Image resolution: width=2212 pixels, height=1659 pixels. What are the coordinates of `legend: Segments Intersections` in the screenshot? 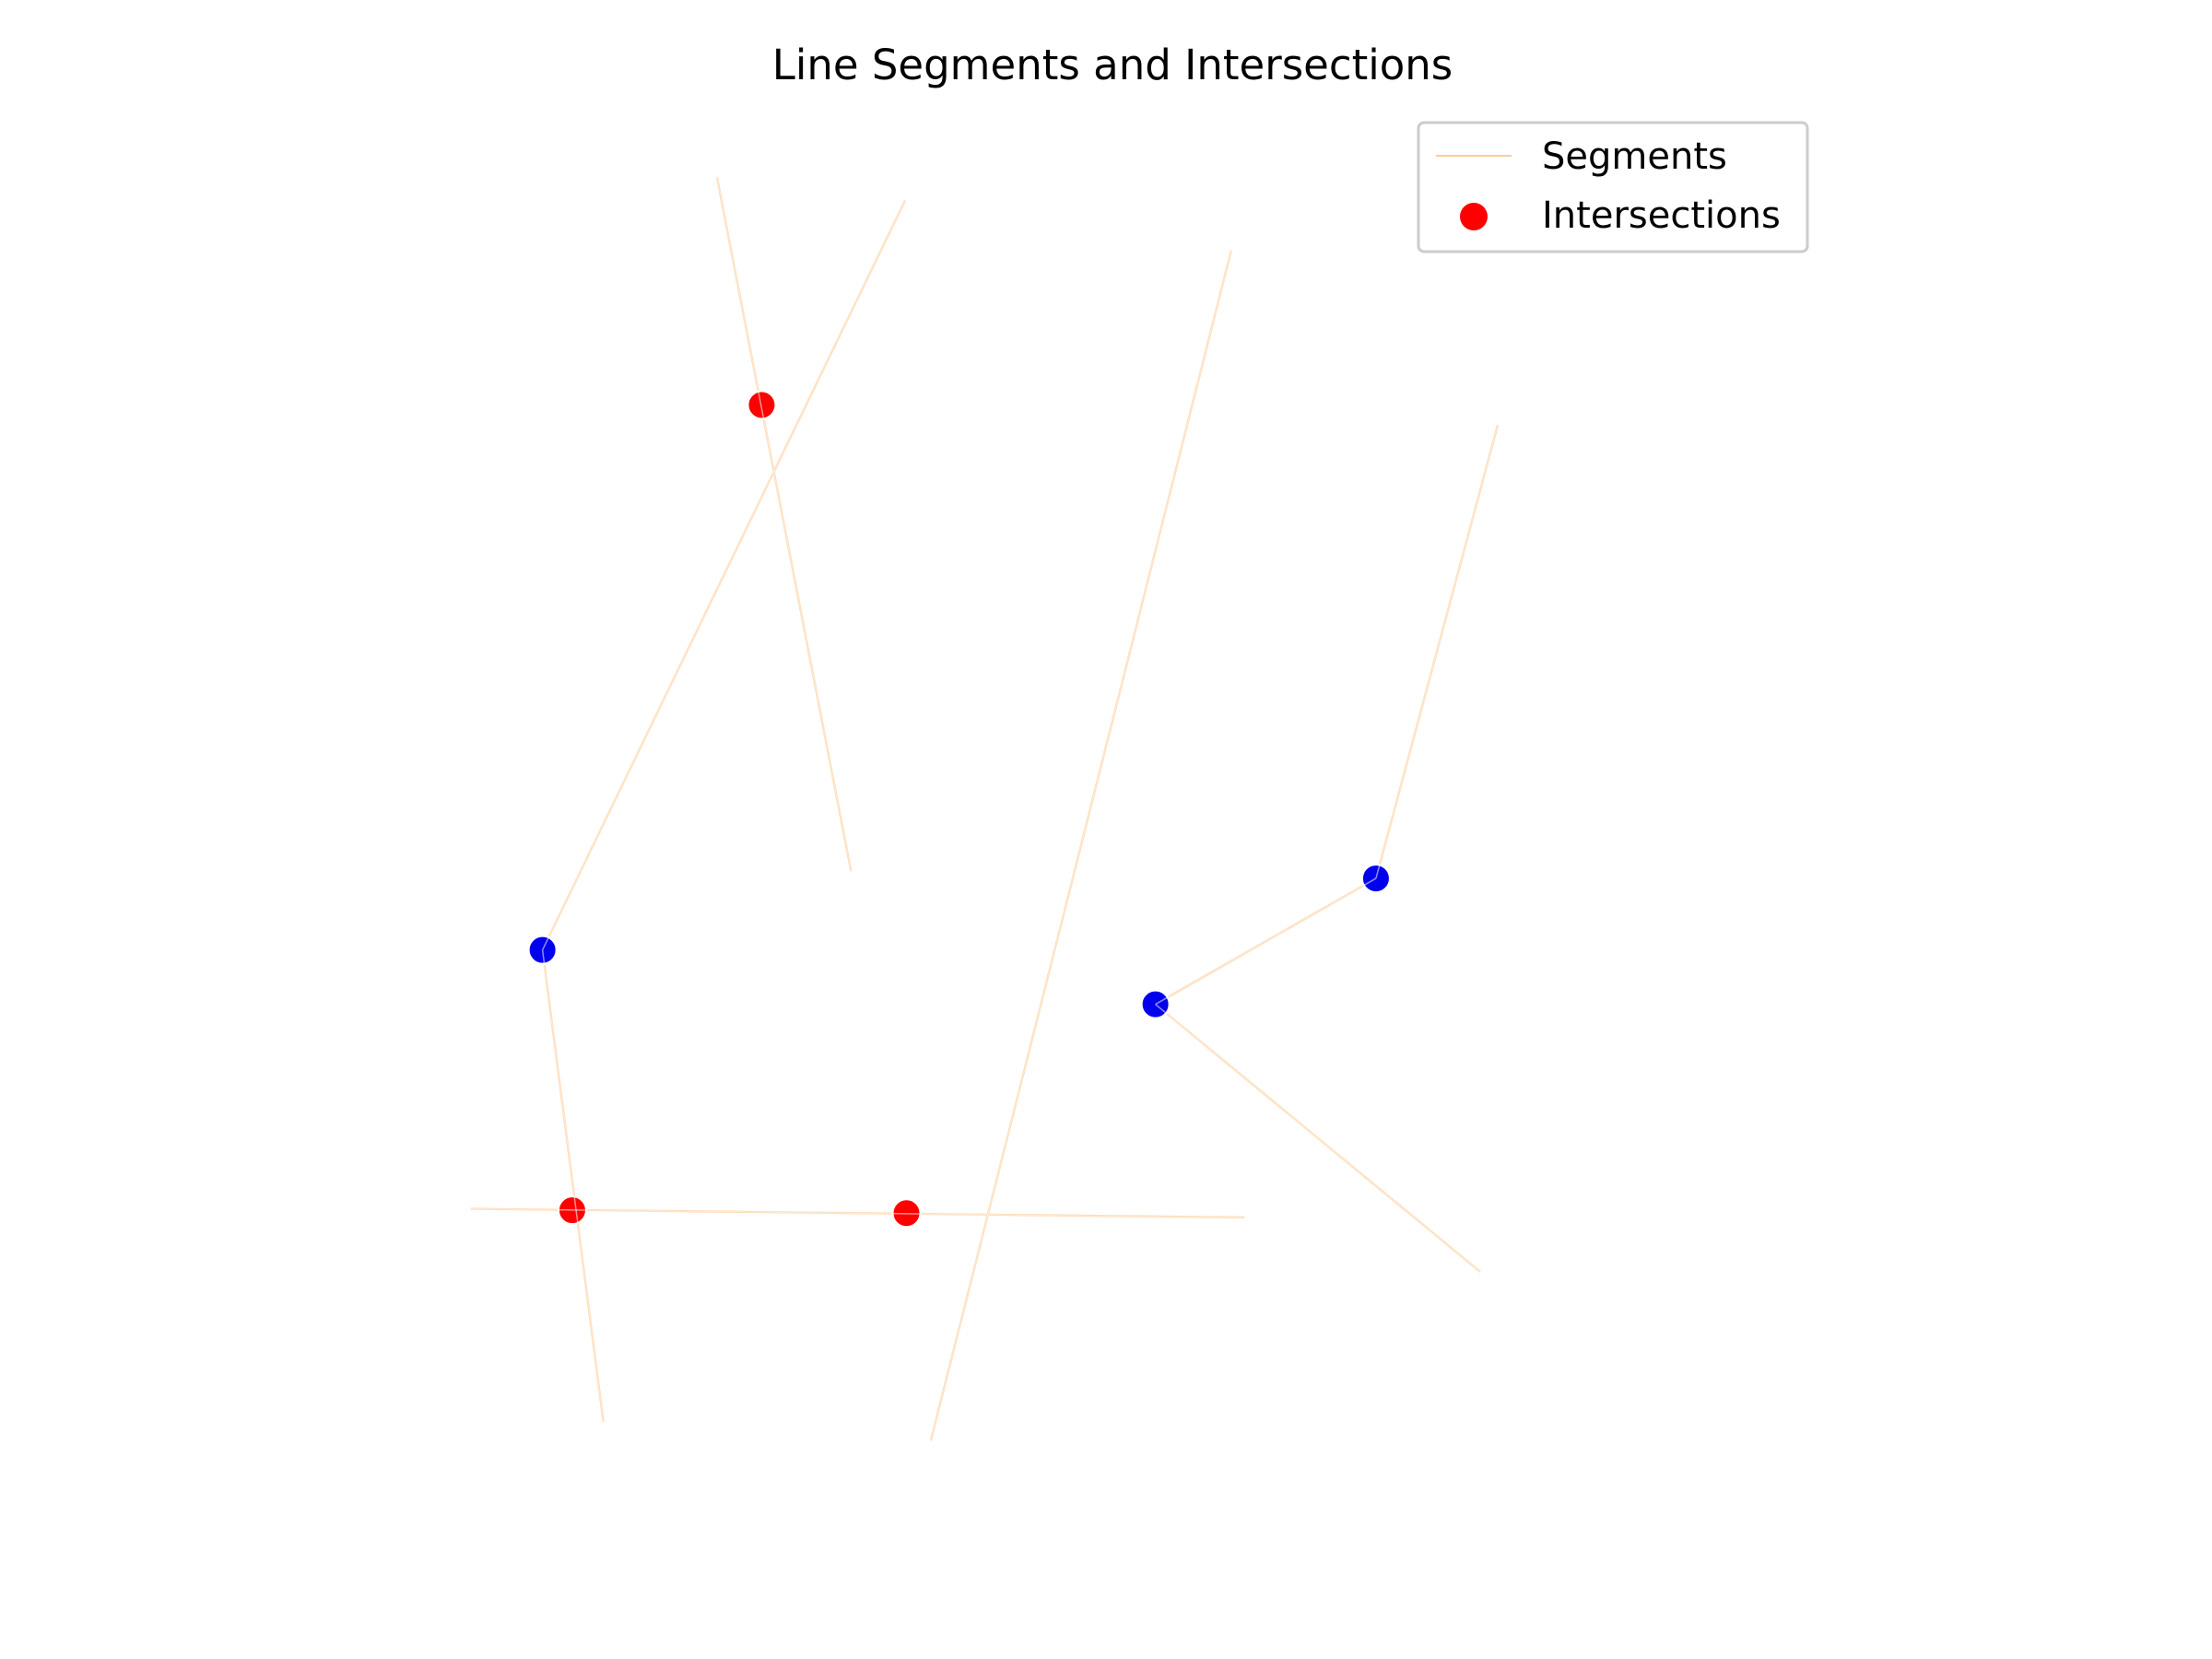 It's located at (1613, 187).